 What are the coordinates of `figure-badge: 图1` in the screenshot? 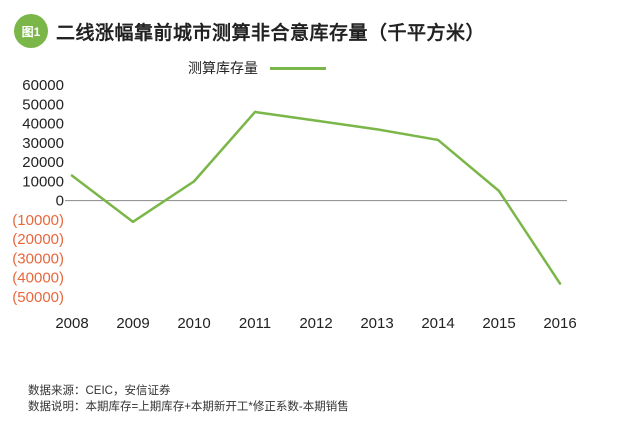 It's located at (31, 31).